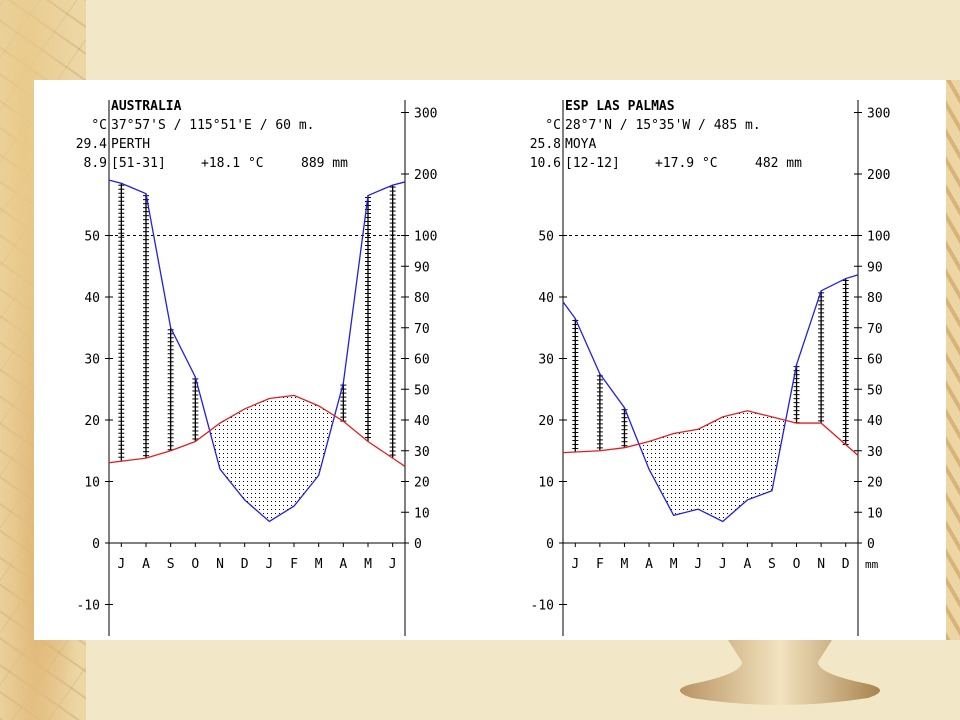 This screenshot has height=720, width=960. Describe the element at coordinates (195, 564) in the screenshot. I see `chart-1-month-label: O` at that location.